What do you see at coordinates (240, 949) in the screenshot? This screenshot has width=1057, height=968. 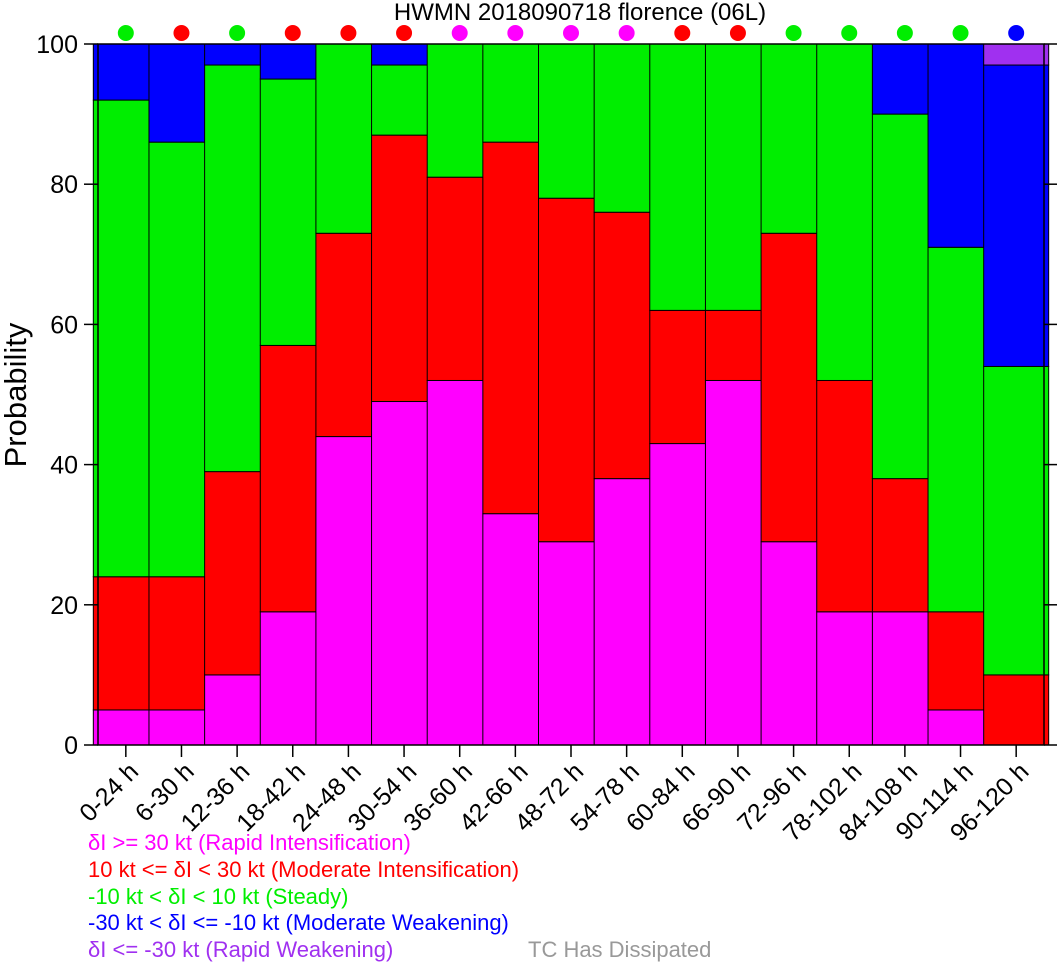 I see `legend-entry-4: δI <= -30 kt (Rapid Weakening)` at bounding box center [240, 949].